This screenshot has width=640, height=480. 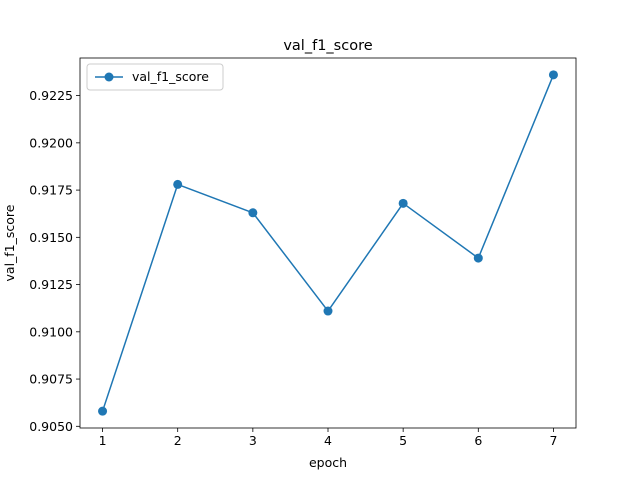 What do you see at coordinates (328, 462) in the screenshot?
I see `x-axis-label: epoch` at bounding box center [328, 462].